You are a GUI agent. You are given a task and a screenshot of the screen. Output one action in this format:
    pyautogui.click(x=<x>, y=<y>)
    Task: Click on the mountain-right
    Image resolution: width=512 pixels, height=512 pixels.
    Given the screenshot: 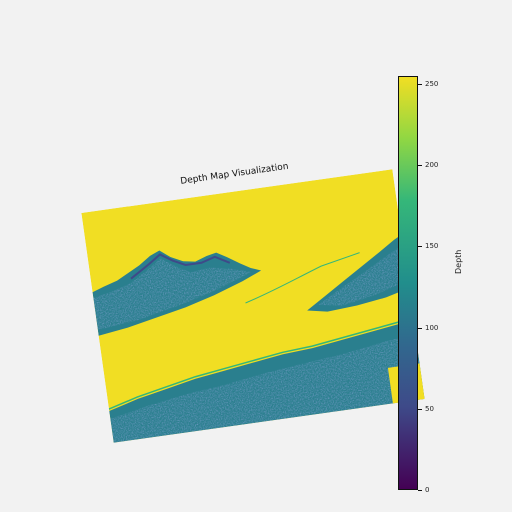 What is the action you would take?
    pyautogui.click(x=358, y=273)
    